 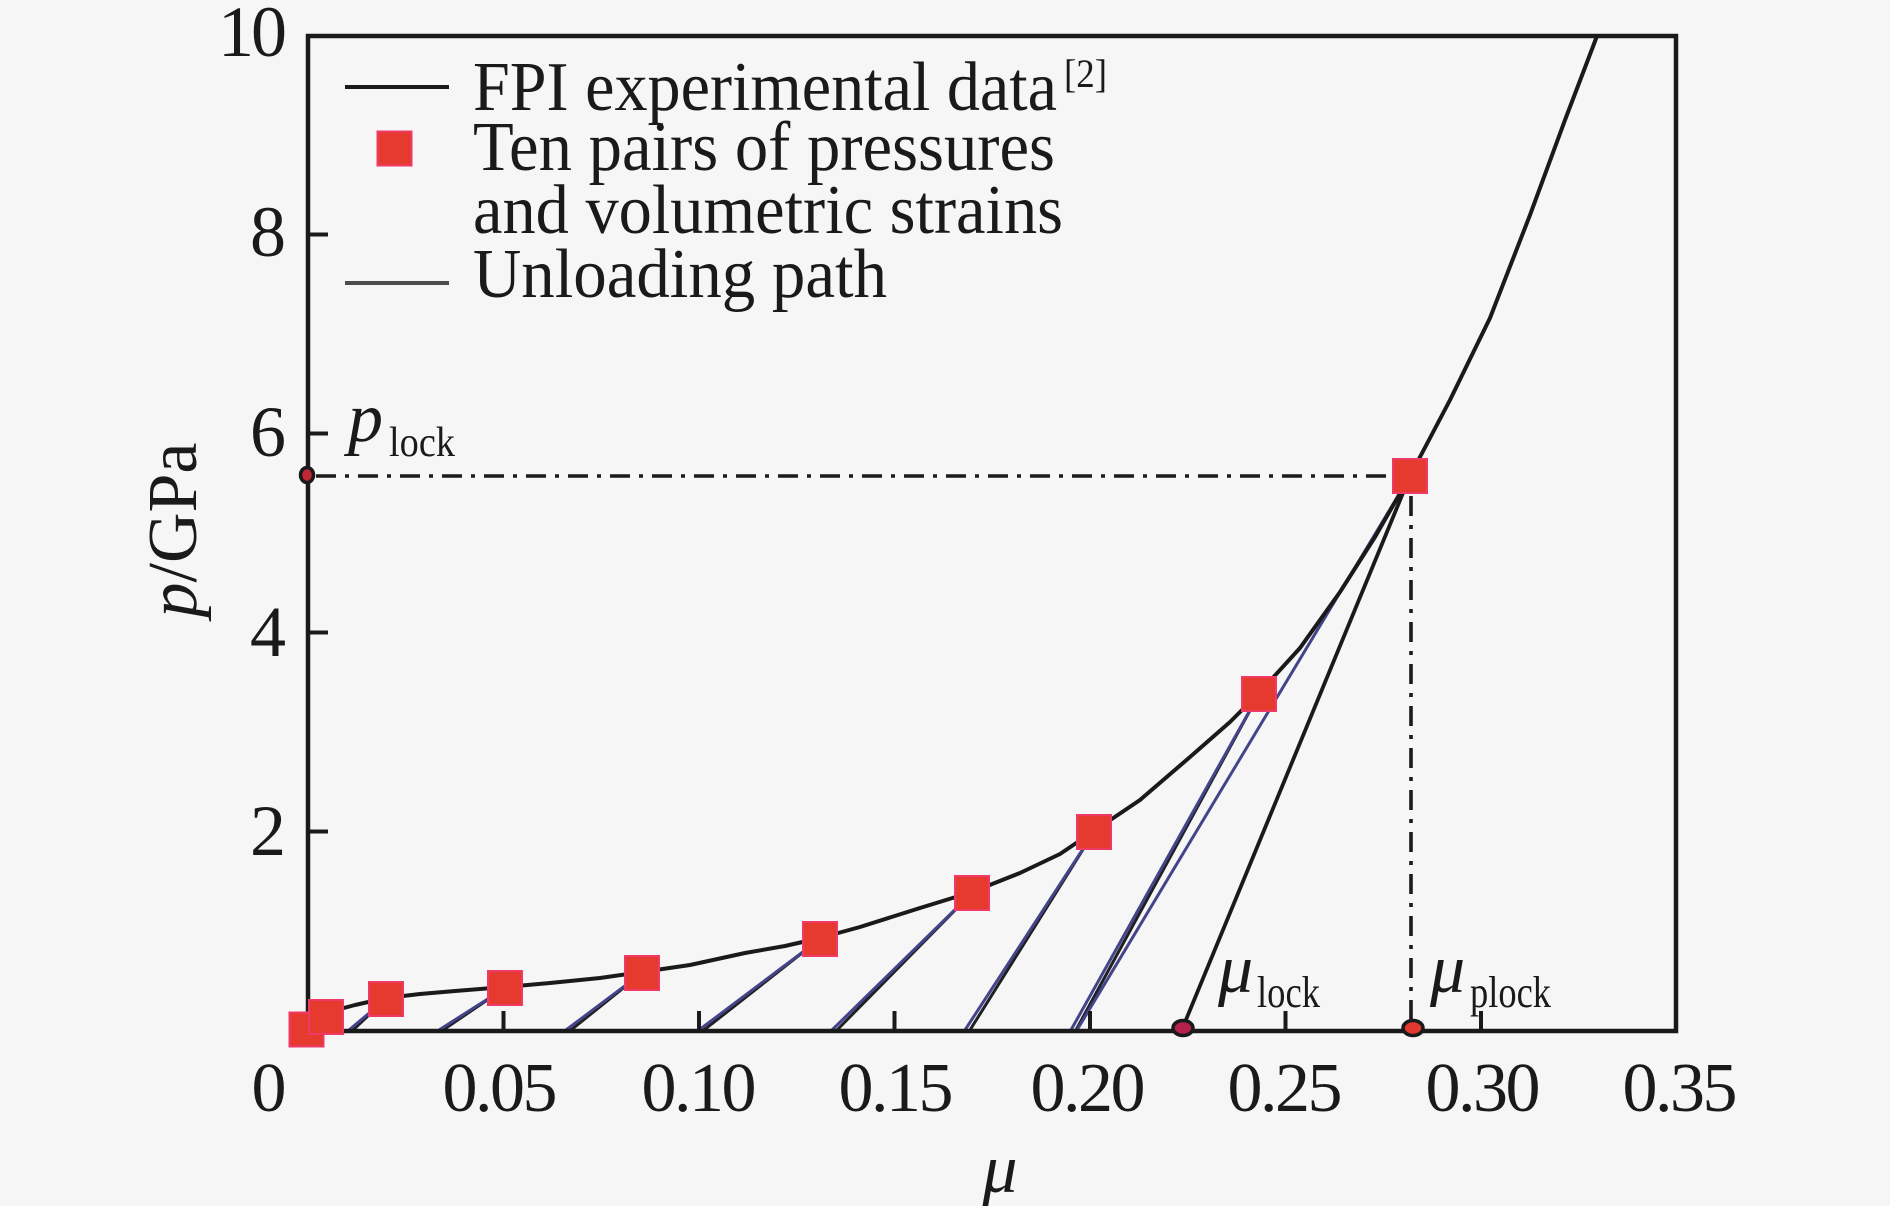 I want to click on svg-text: FPI experimental data, so click(x=765, y=87).